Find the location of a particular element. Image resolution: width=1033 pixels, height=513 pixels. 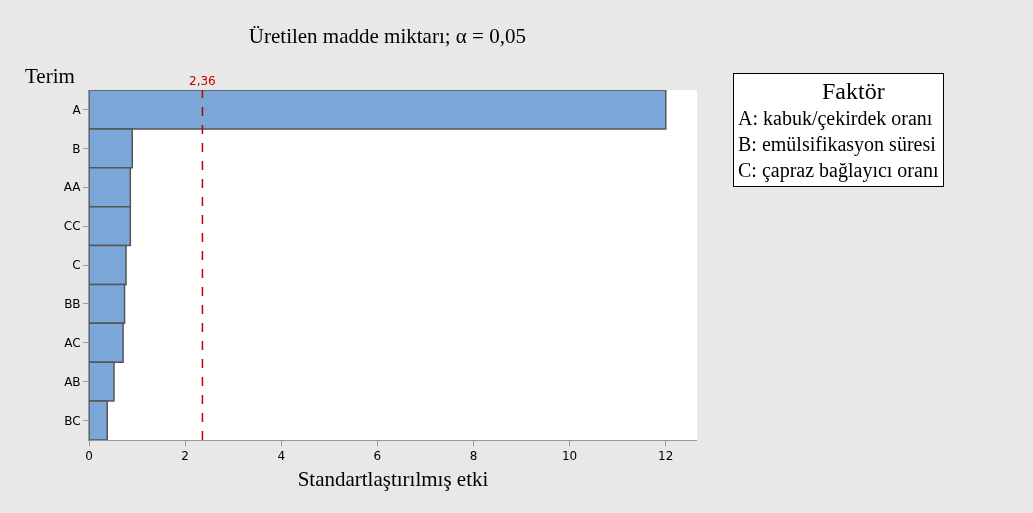

y-tick-label: C is located at coordinates (76, 265).